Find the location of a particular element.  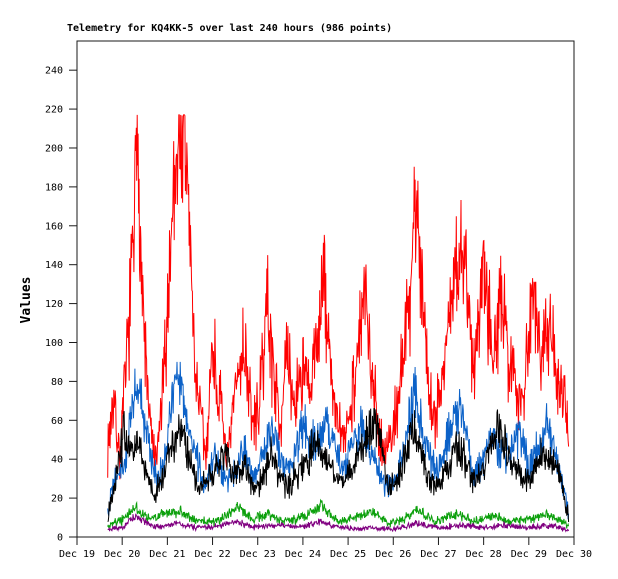

x-tick-label: Dec 29 is located at coordinates (529, 554).